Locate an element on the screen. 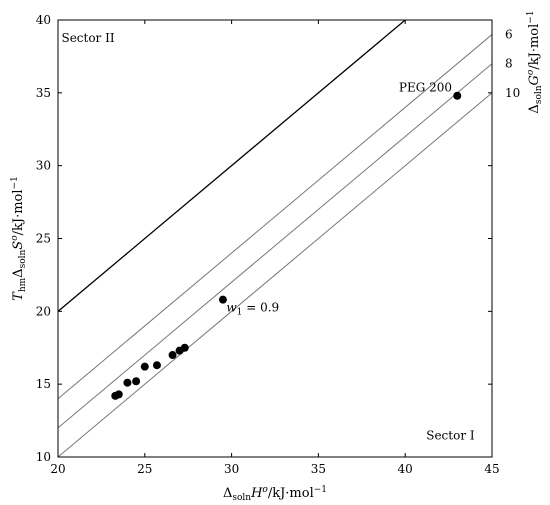 This screenshot has width=550, height=505. x-tick-label: 45 is located at coordinates (491, 469).